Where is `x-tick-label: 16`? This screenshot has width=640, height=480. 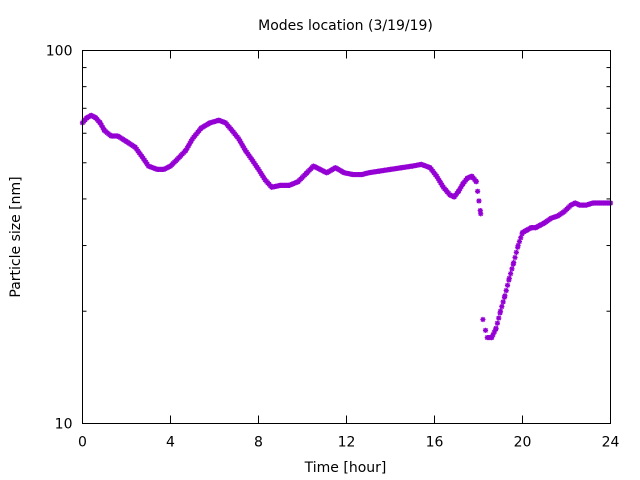 x-tick-label: 16 is located at coordinates (435, 443).